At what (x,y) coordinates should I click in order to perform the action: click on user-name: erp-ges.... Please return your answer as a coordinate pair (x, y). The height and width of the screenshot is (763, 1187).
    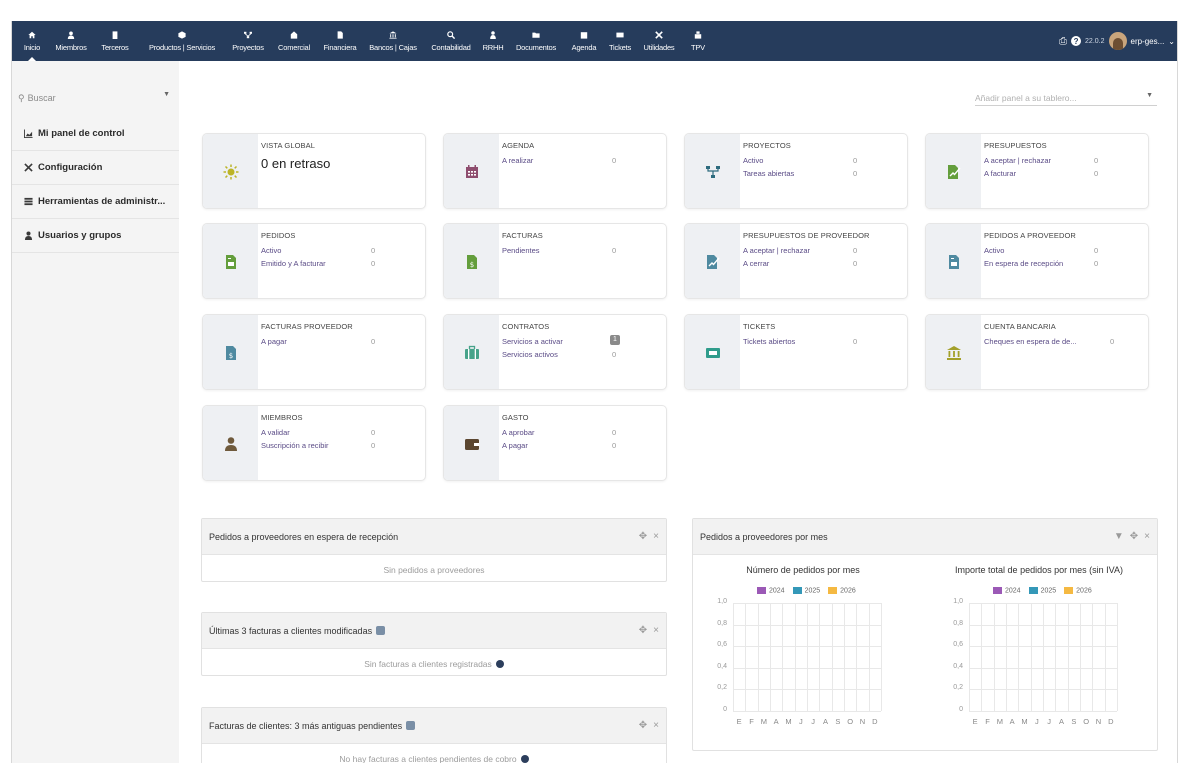
    Looking at the image, I should click on (1147, 41).